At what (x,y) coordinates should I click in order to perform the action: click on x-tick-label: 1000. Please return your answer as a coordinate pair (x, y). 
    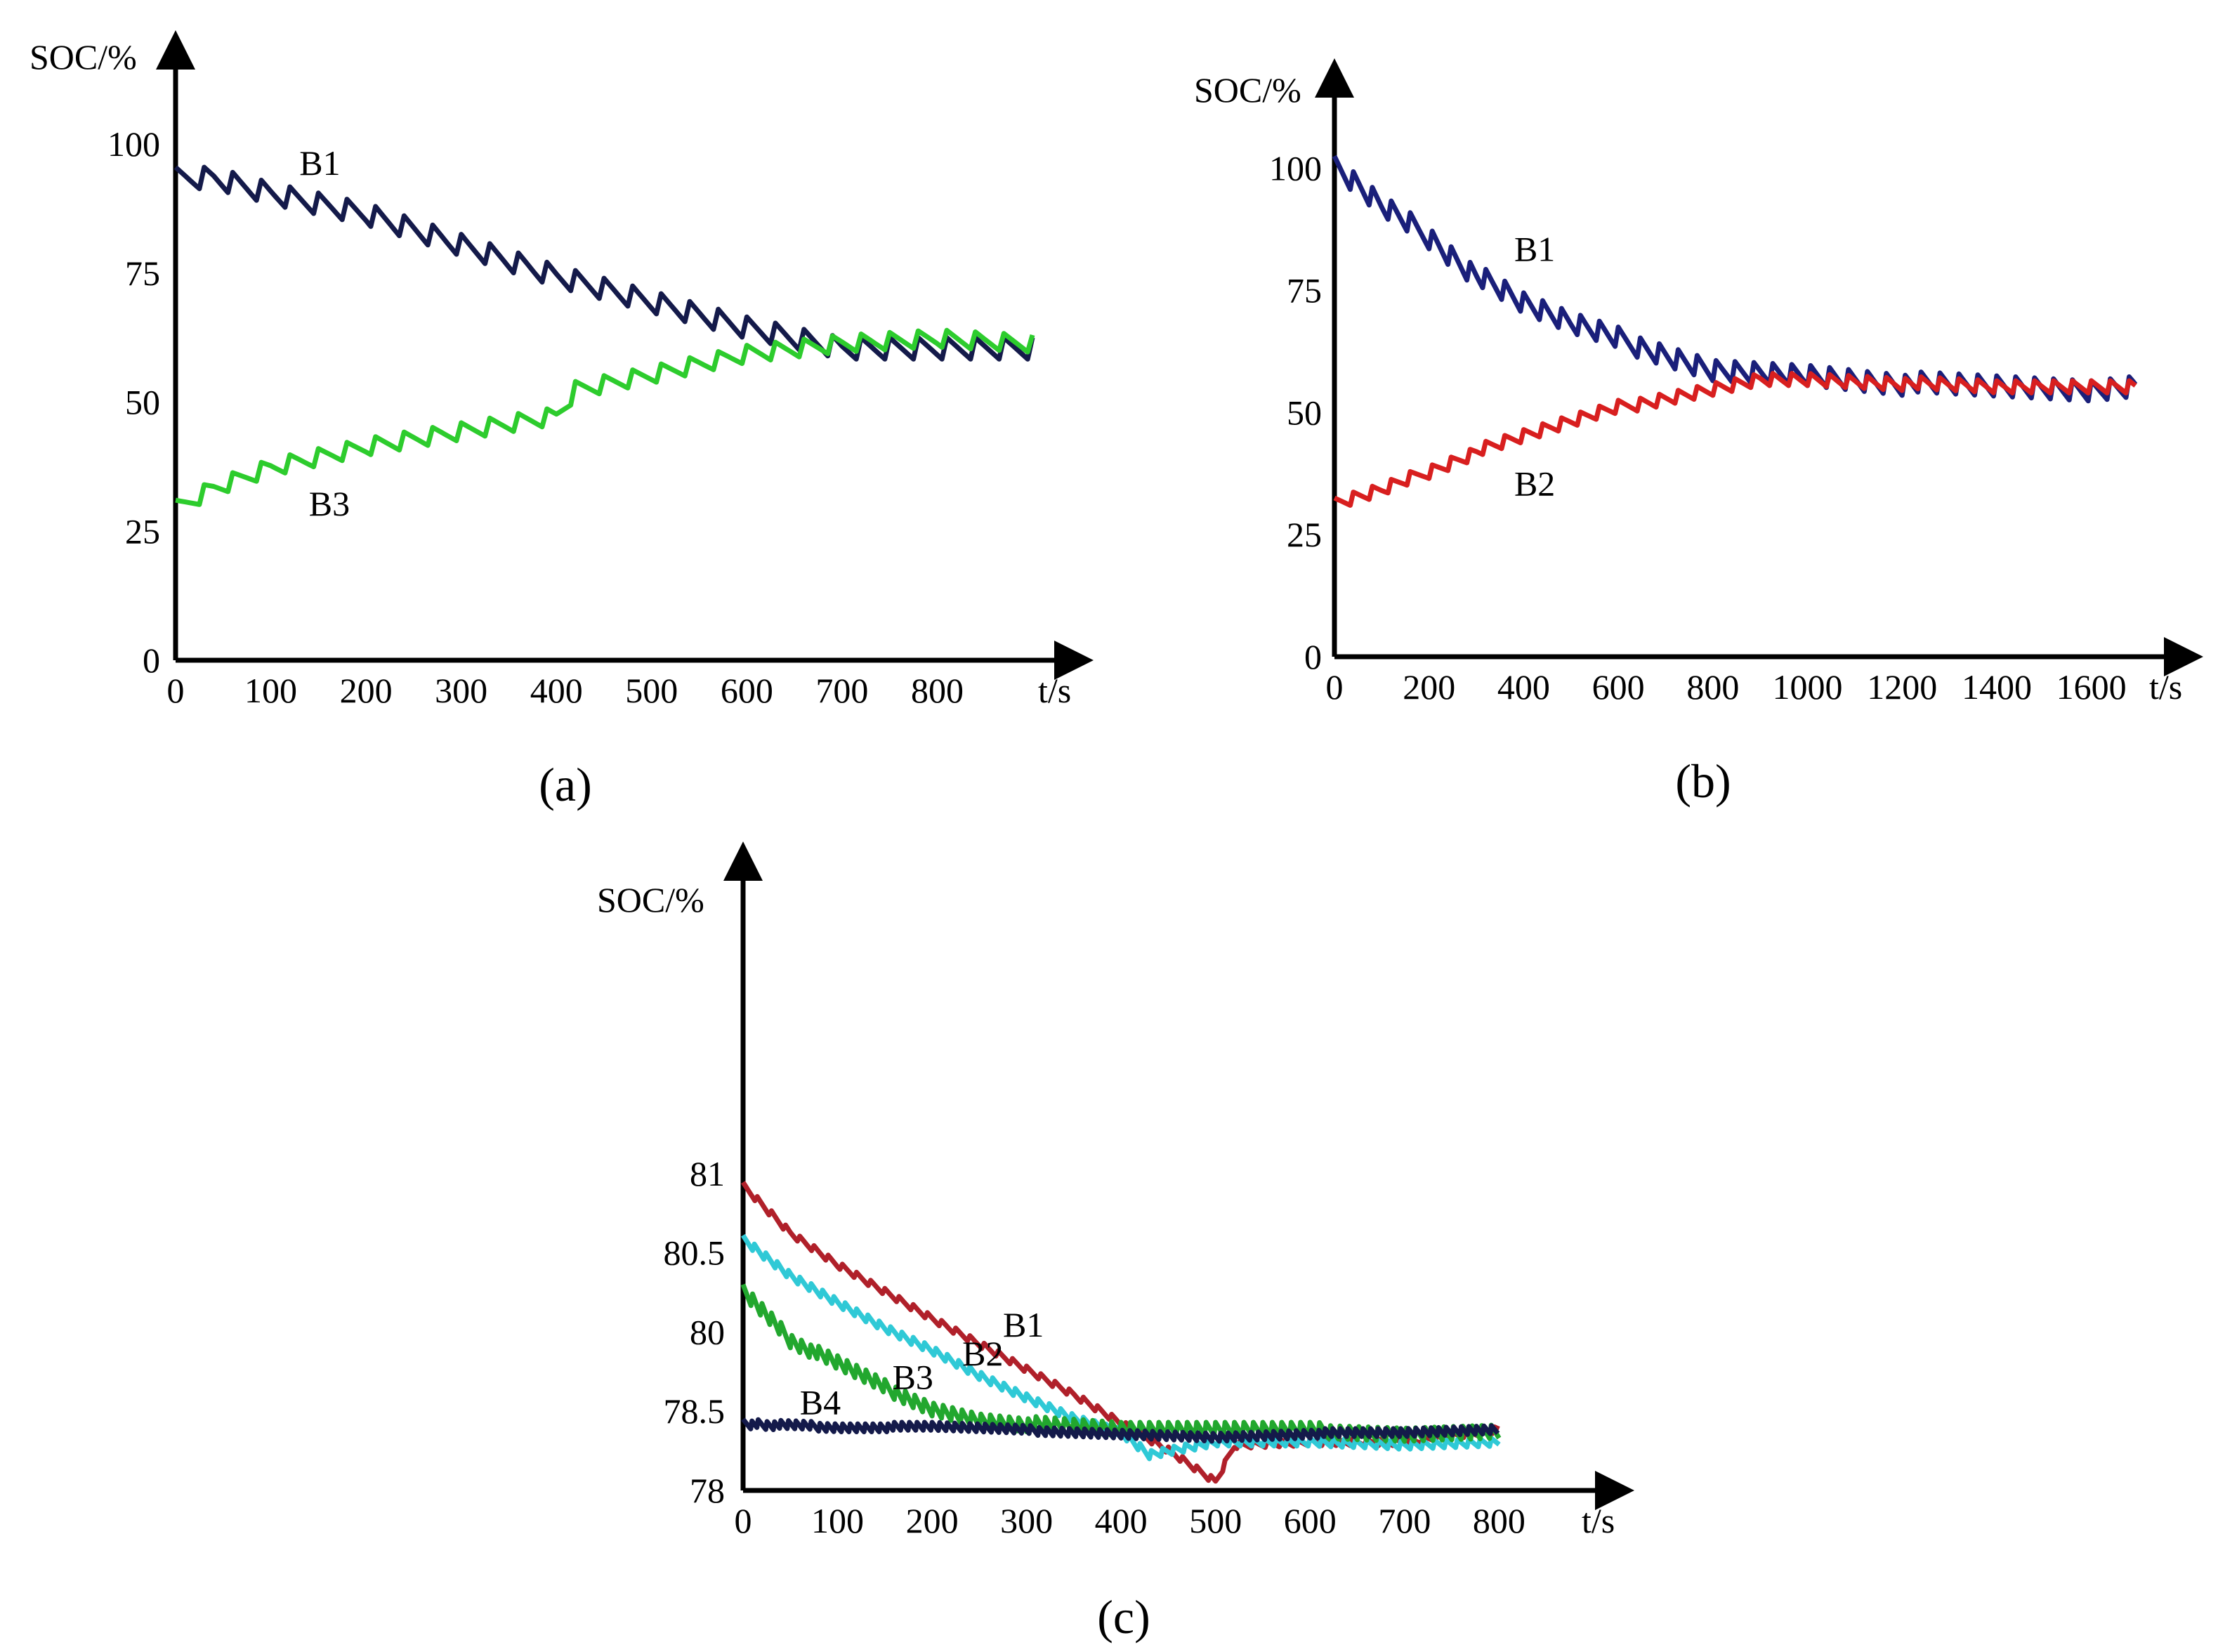
    Looking at the image, I should click on (1808, 687).